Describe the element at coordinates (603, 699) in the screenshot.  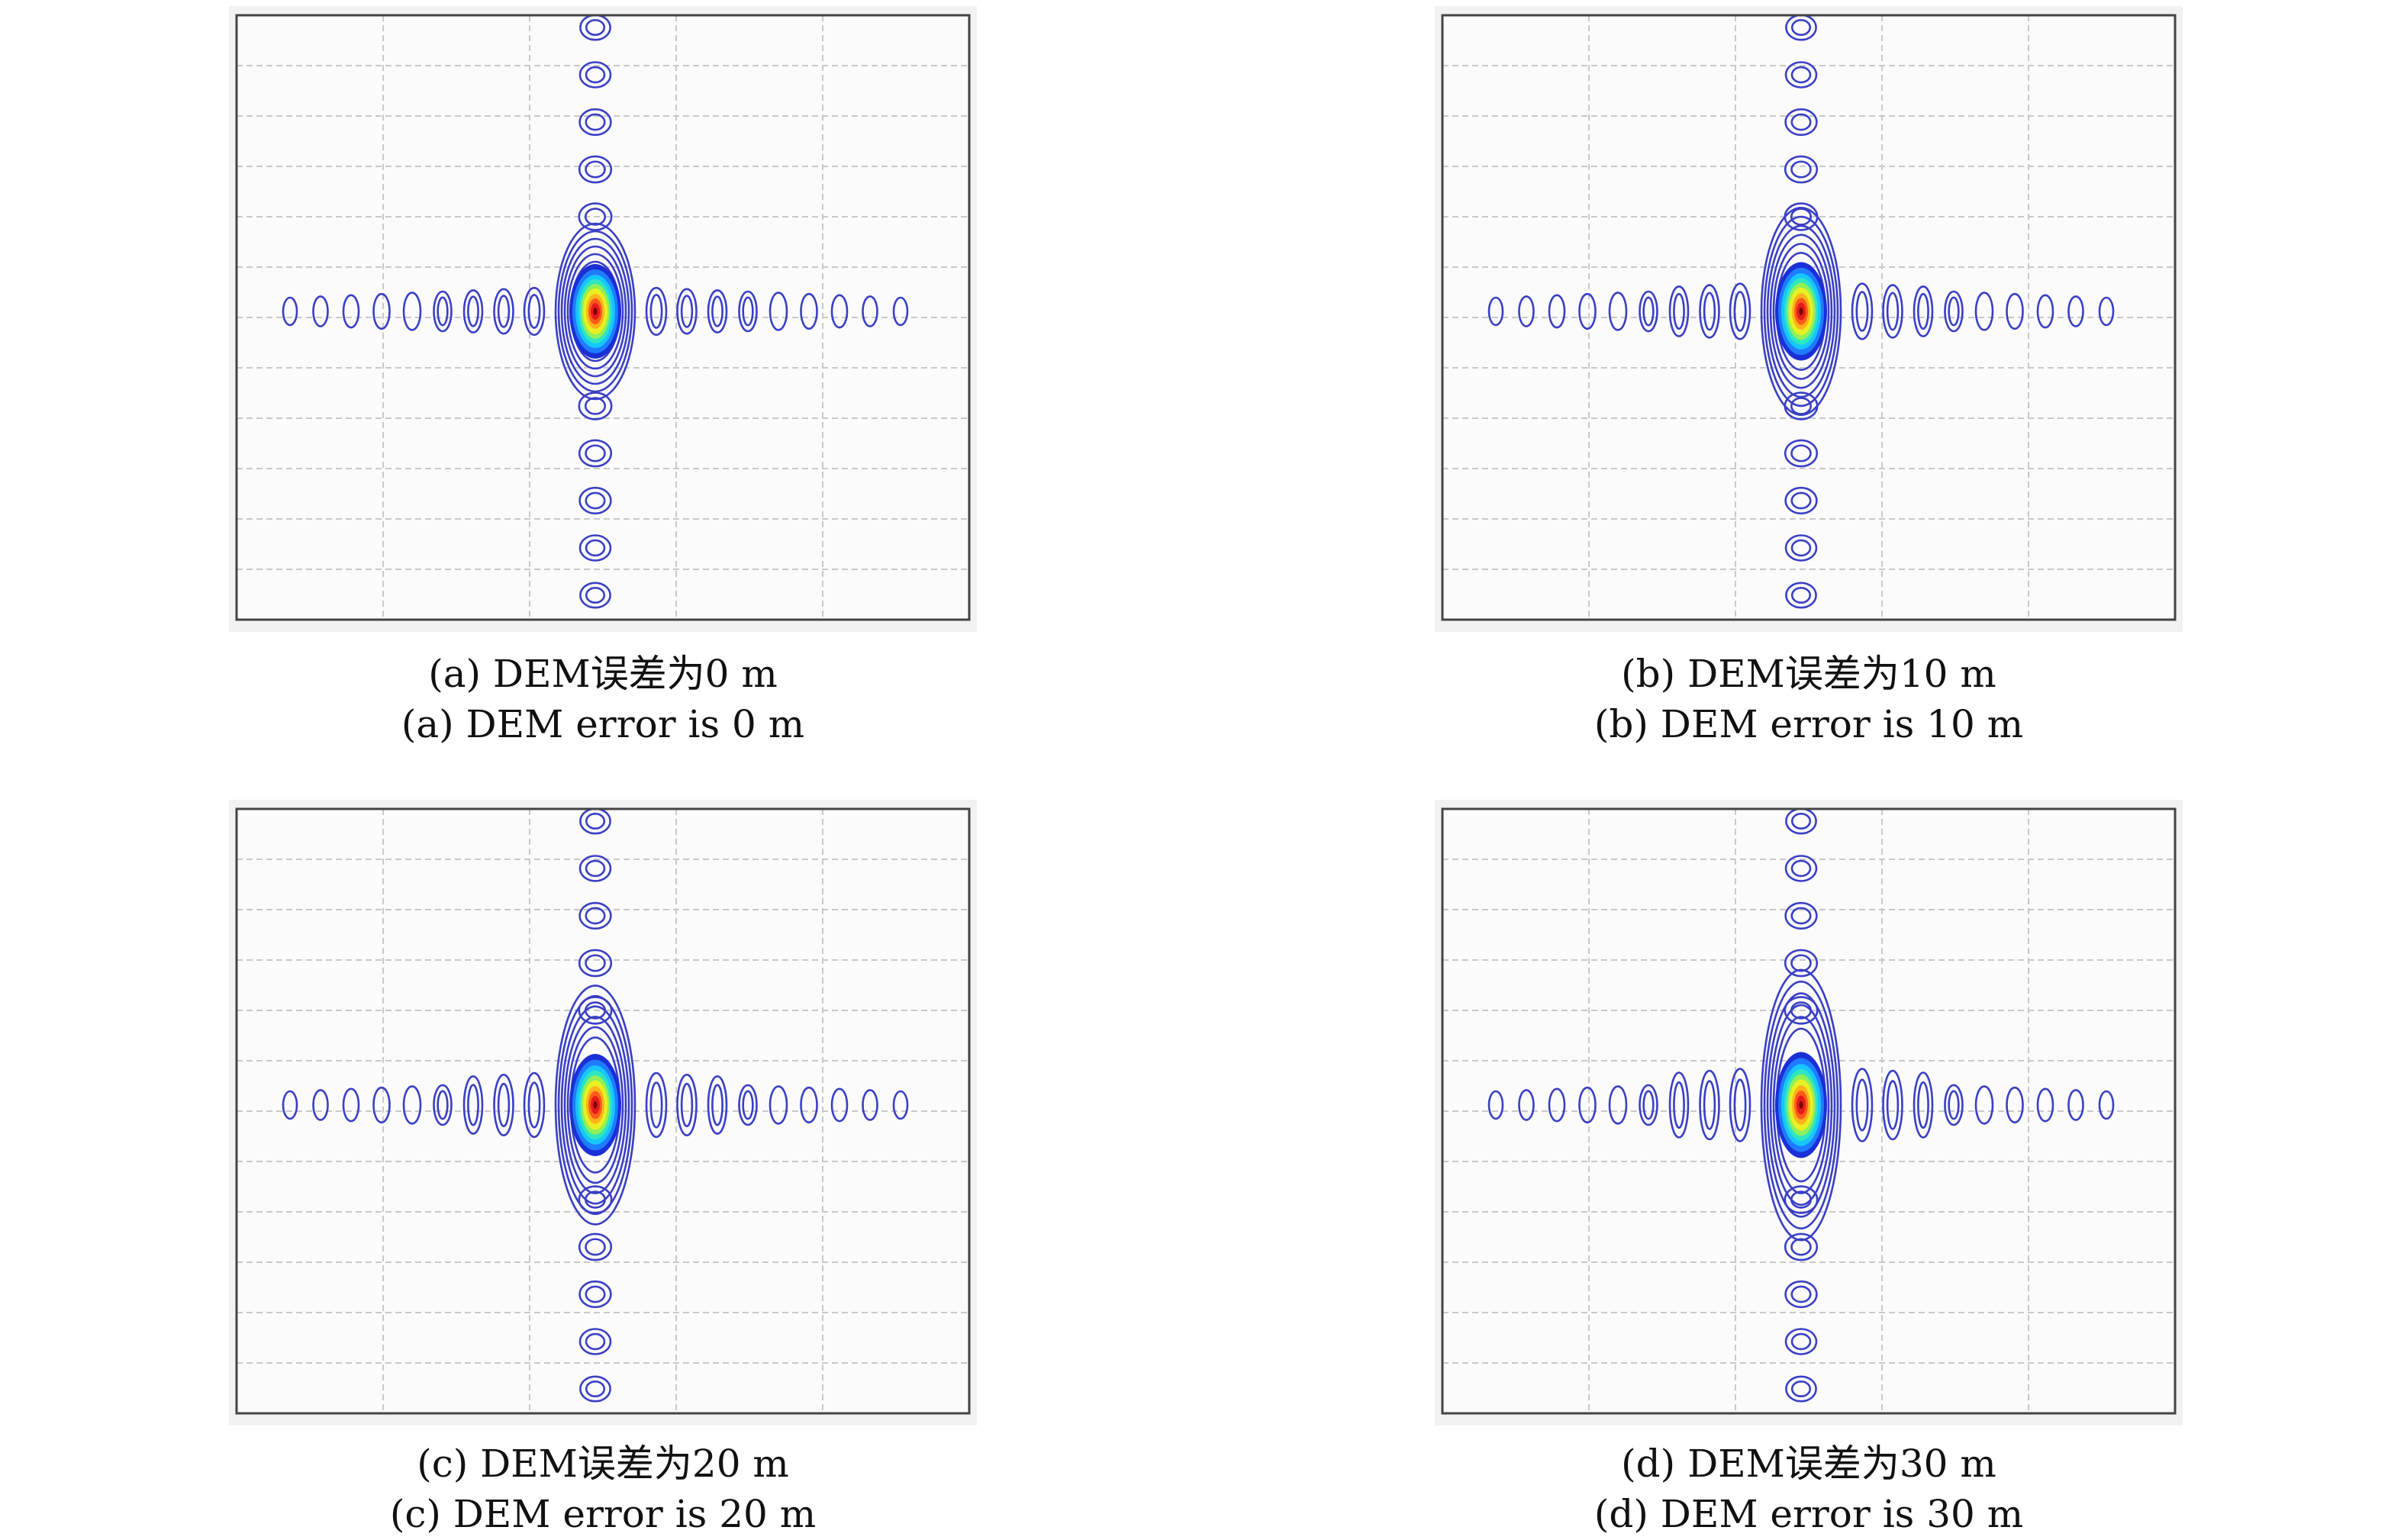
I see `caption-a: (a) DEM误差为0 m (a) DEM error is 0 m` at that location.